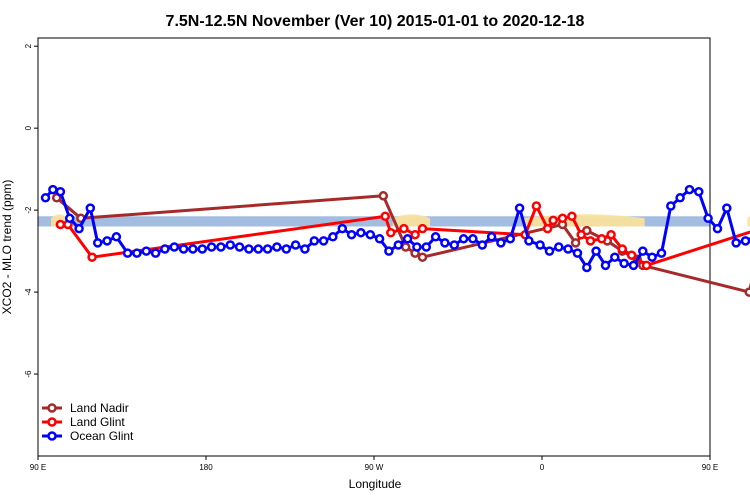  I want to click on y-tick-label: -2, so click(28, 210).